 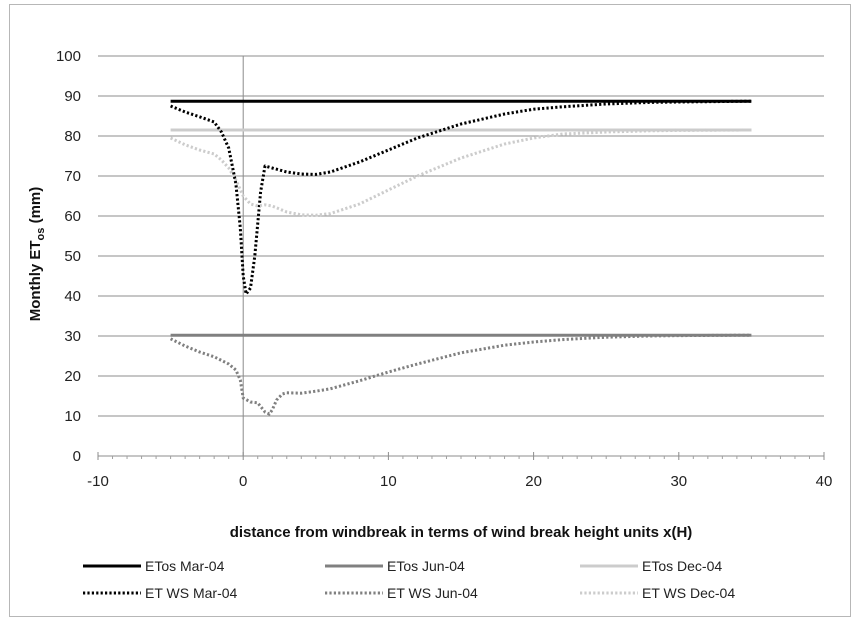 I want to click on legend-item-5: ET WS Dec-04, so click(x=657, y=593).